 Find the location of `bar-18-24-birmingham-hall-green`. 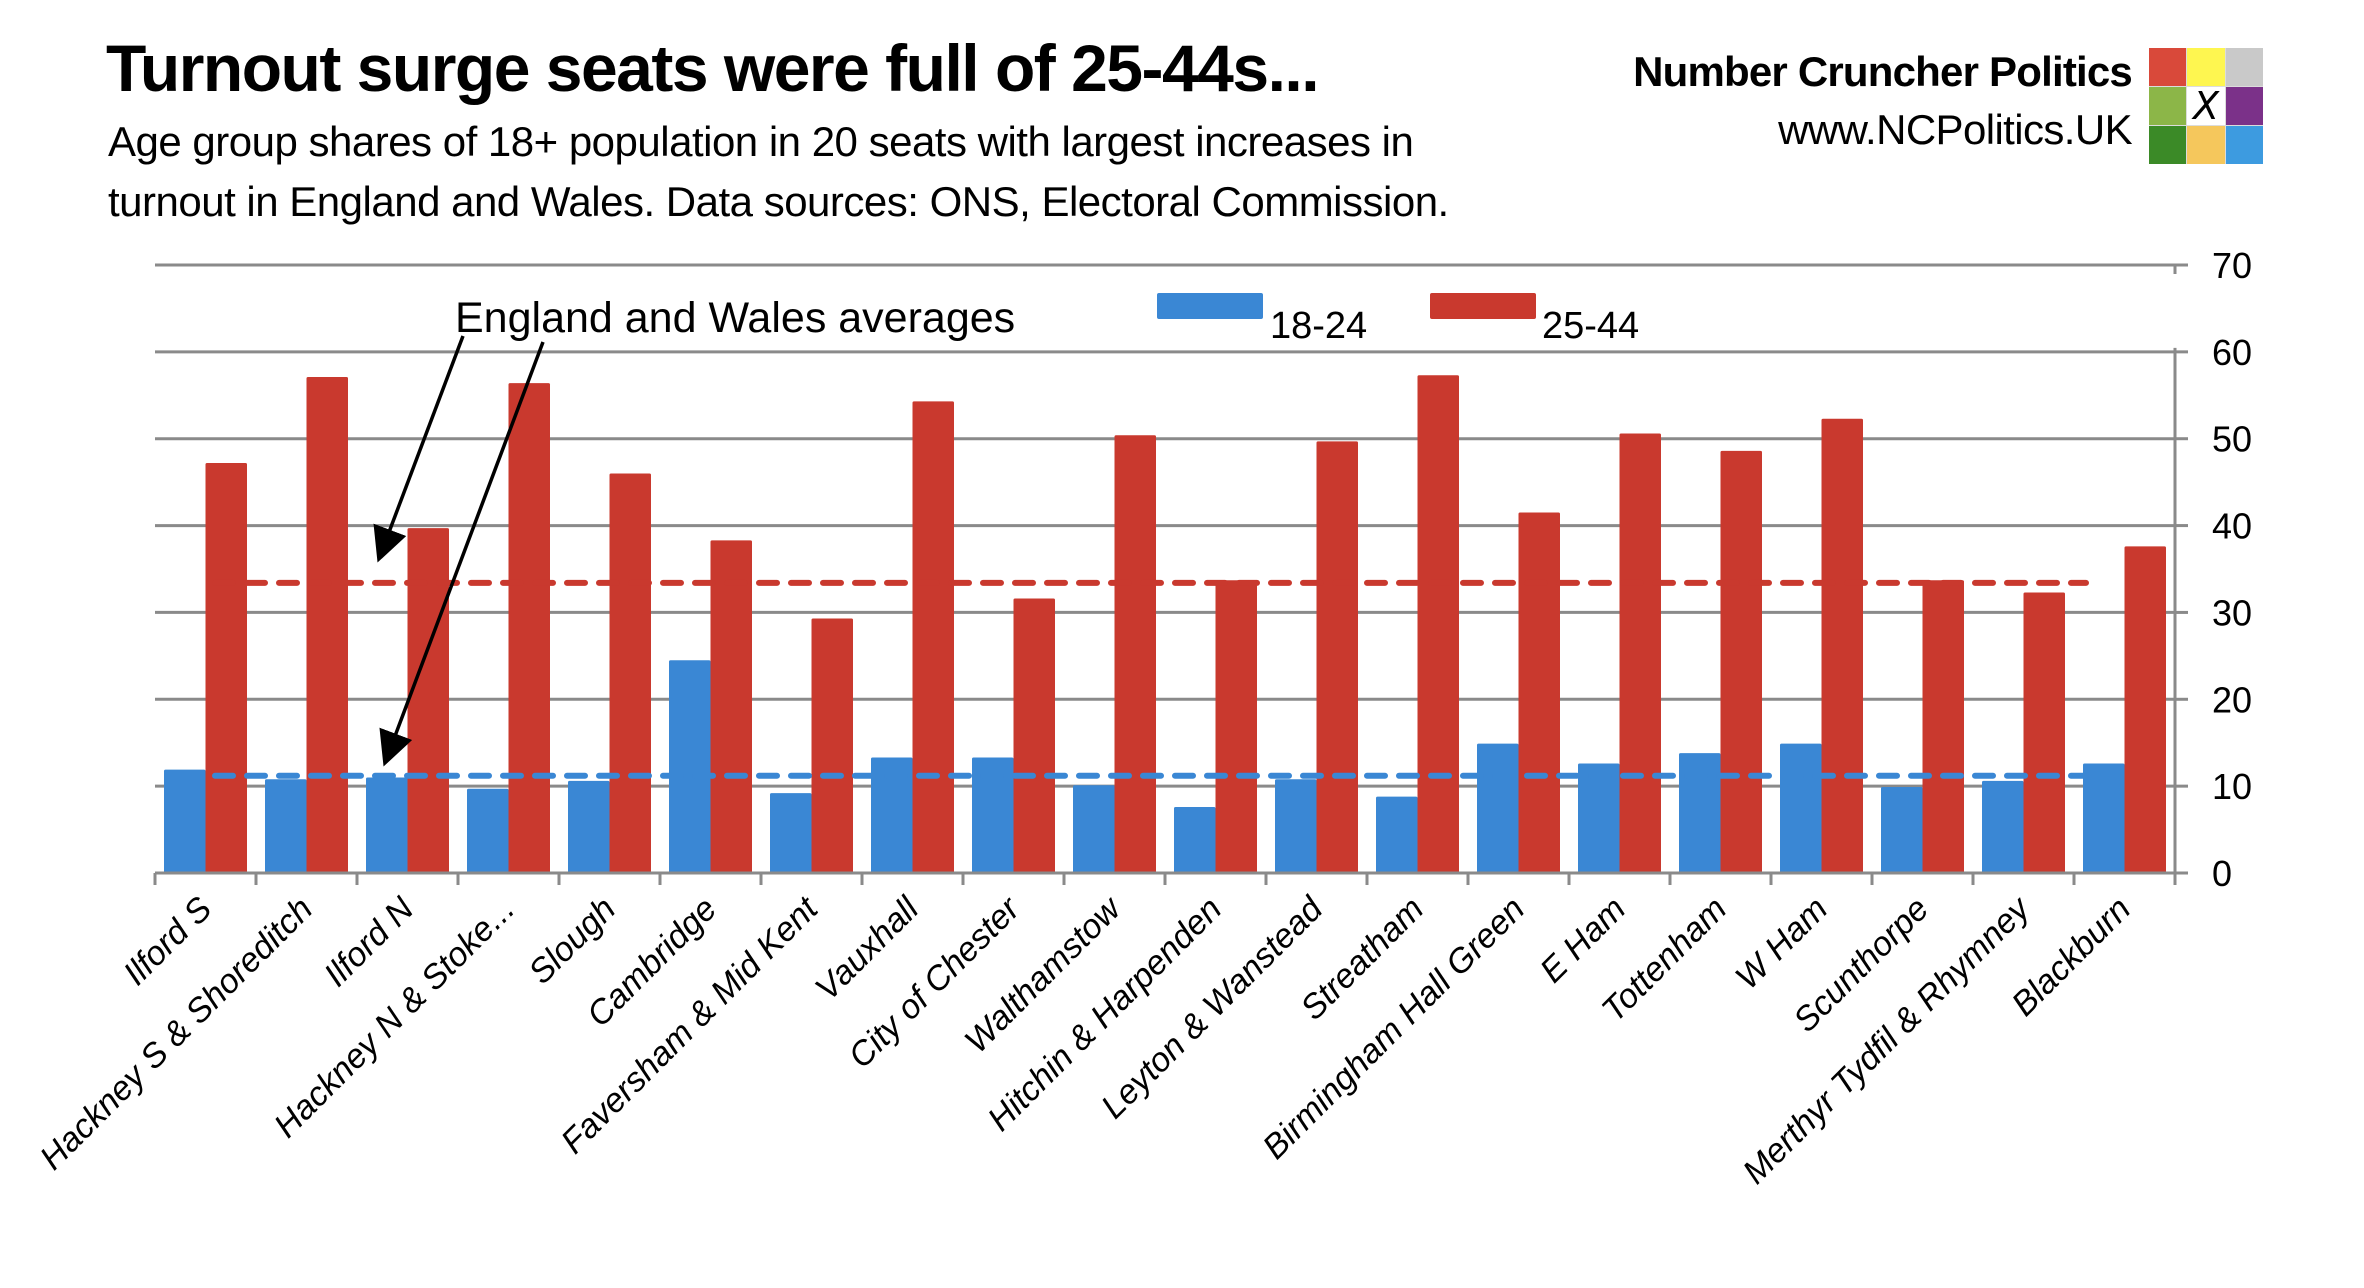

bar-18-24-birmingham-hall-green is located at coordinates (1498, 808).